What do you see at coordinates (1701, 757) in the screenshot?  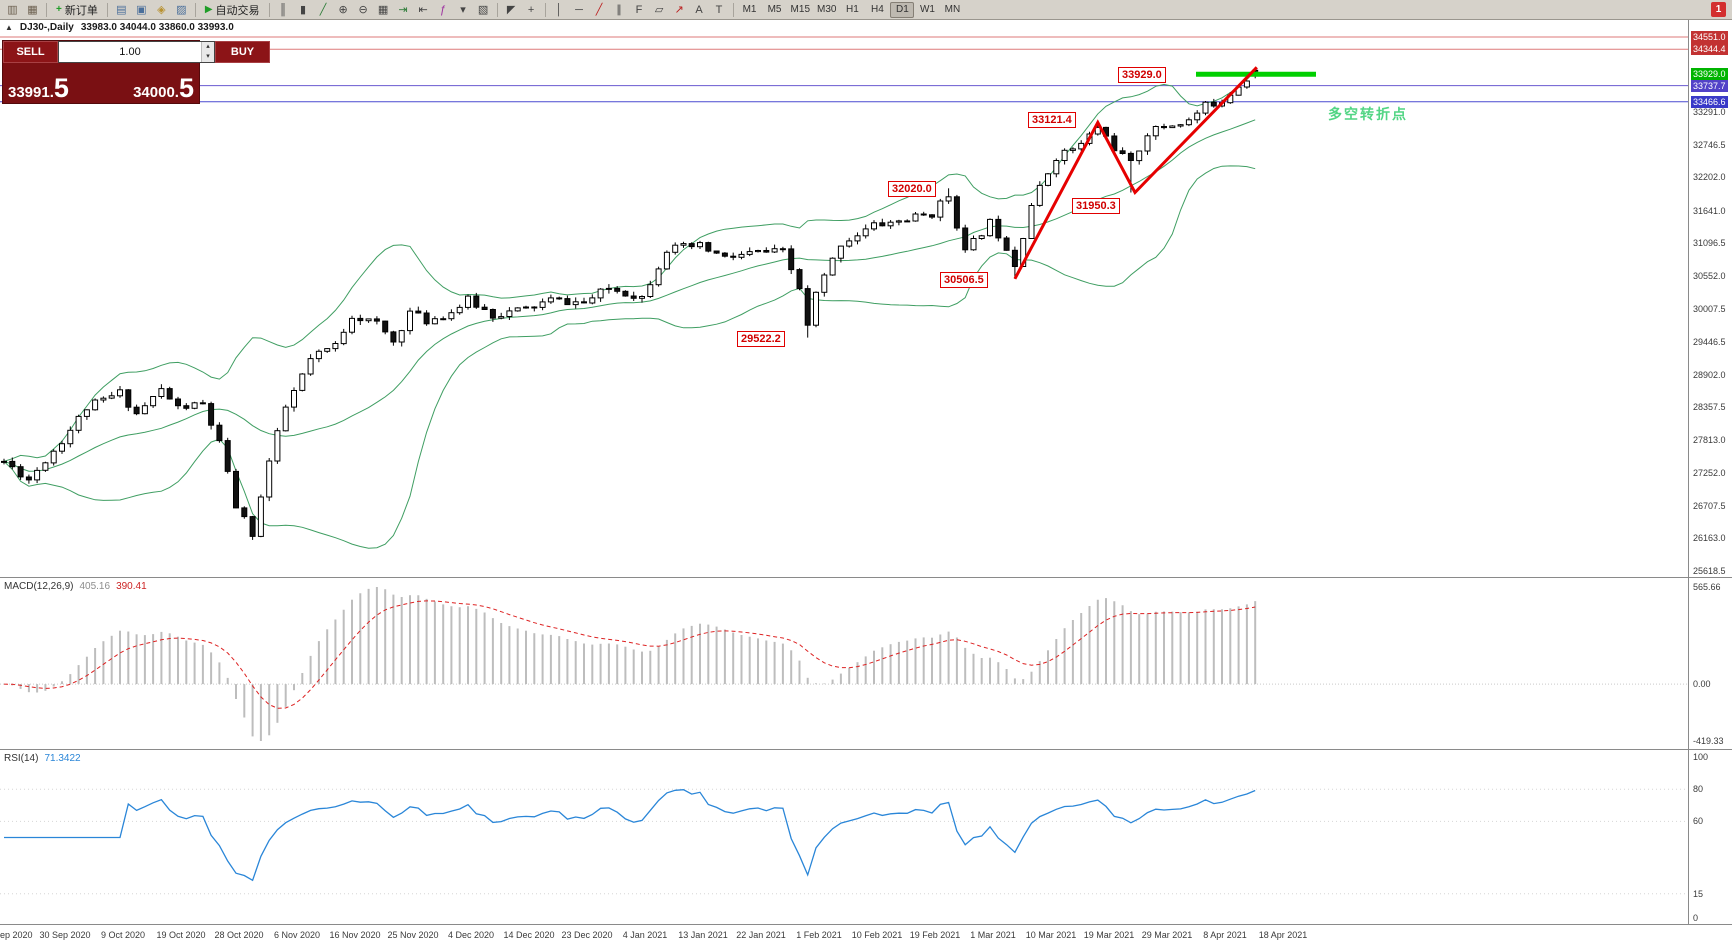 I see `rsi-axis-label: 100` at bounding box center [1701, 757].